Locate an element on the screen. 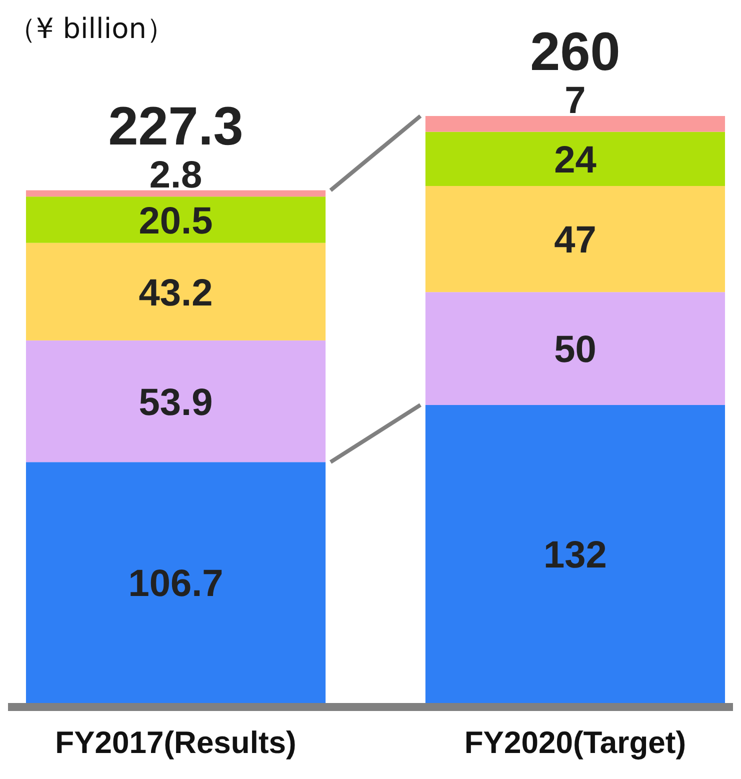 The width and height of the screenshot is (741, 779). data-label: 50 is located at coordinates (575, 350).